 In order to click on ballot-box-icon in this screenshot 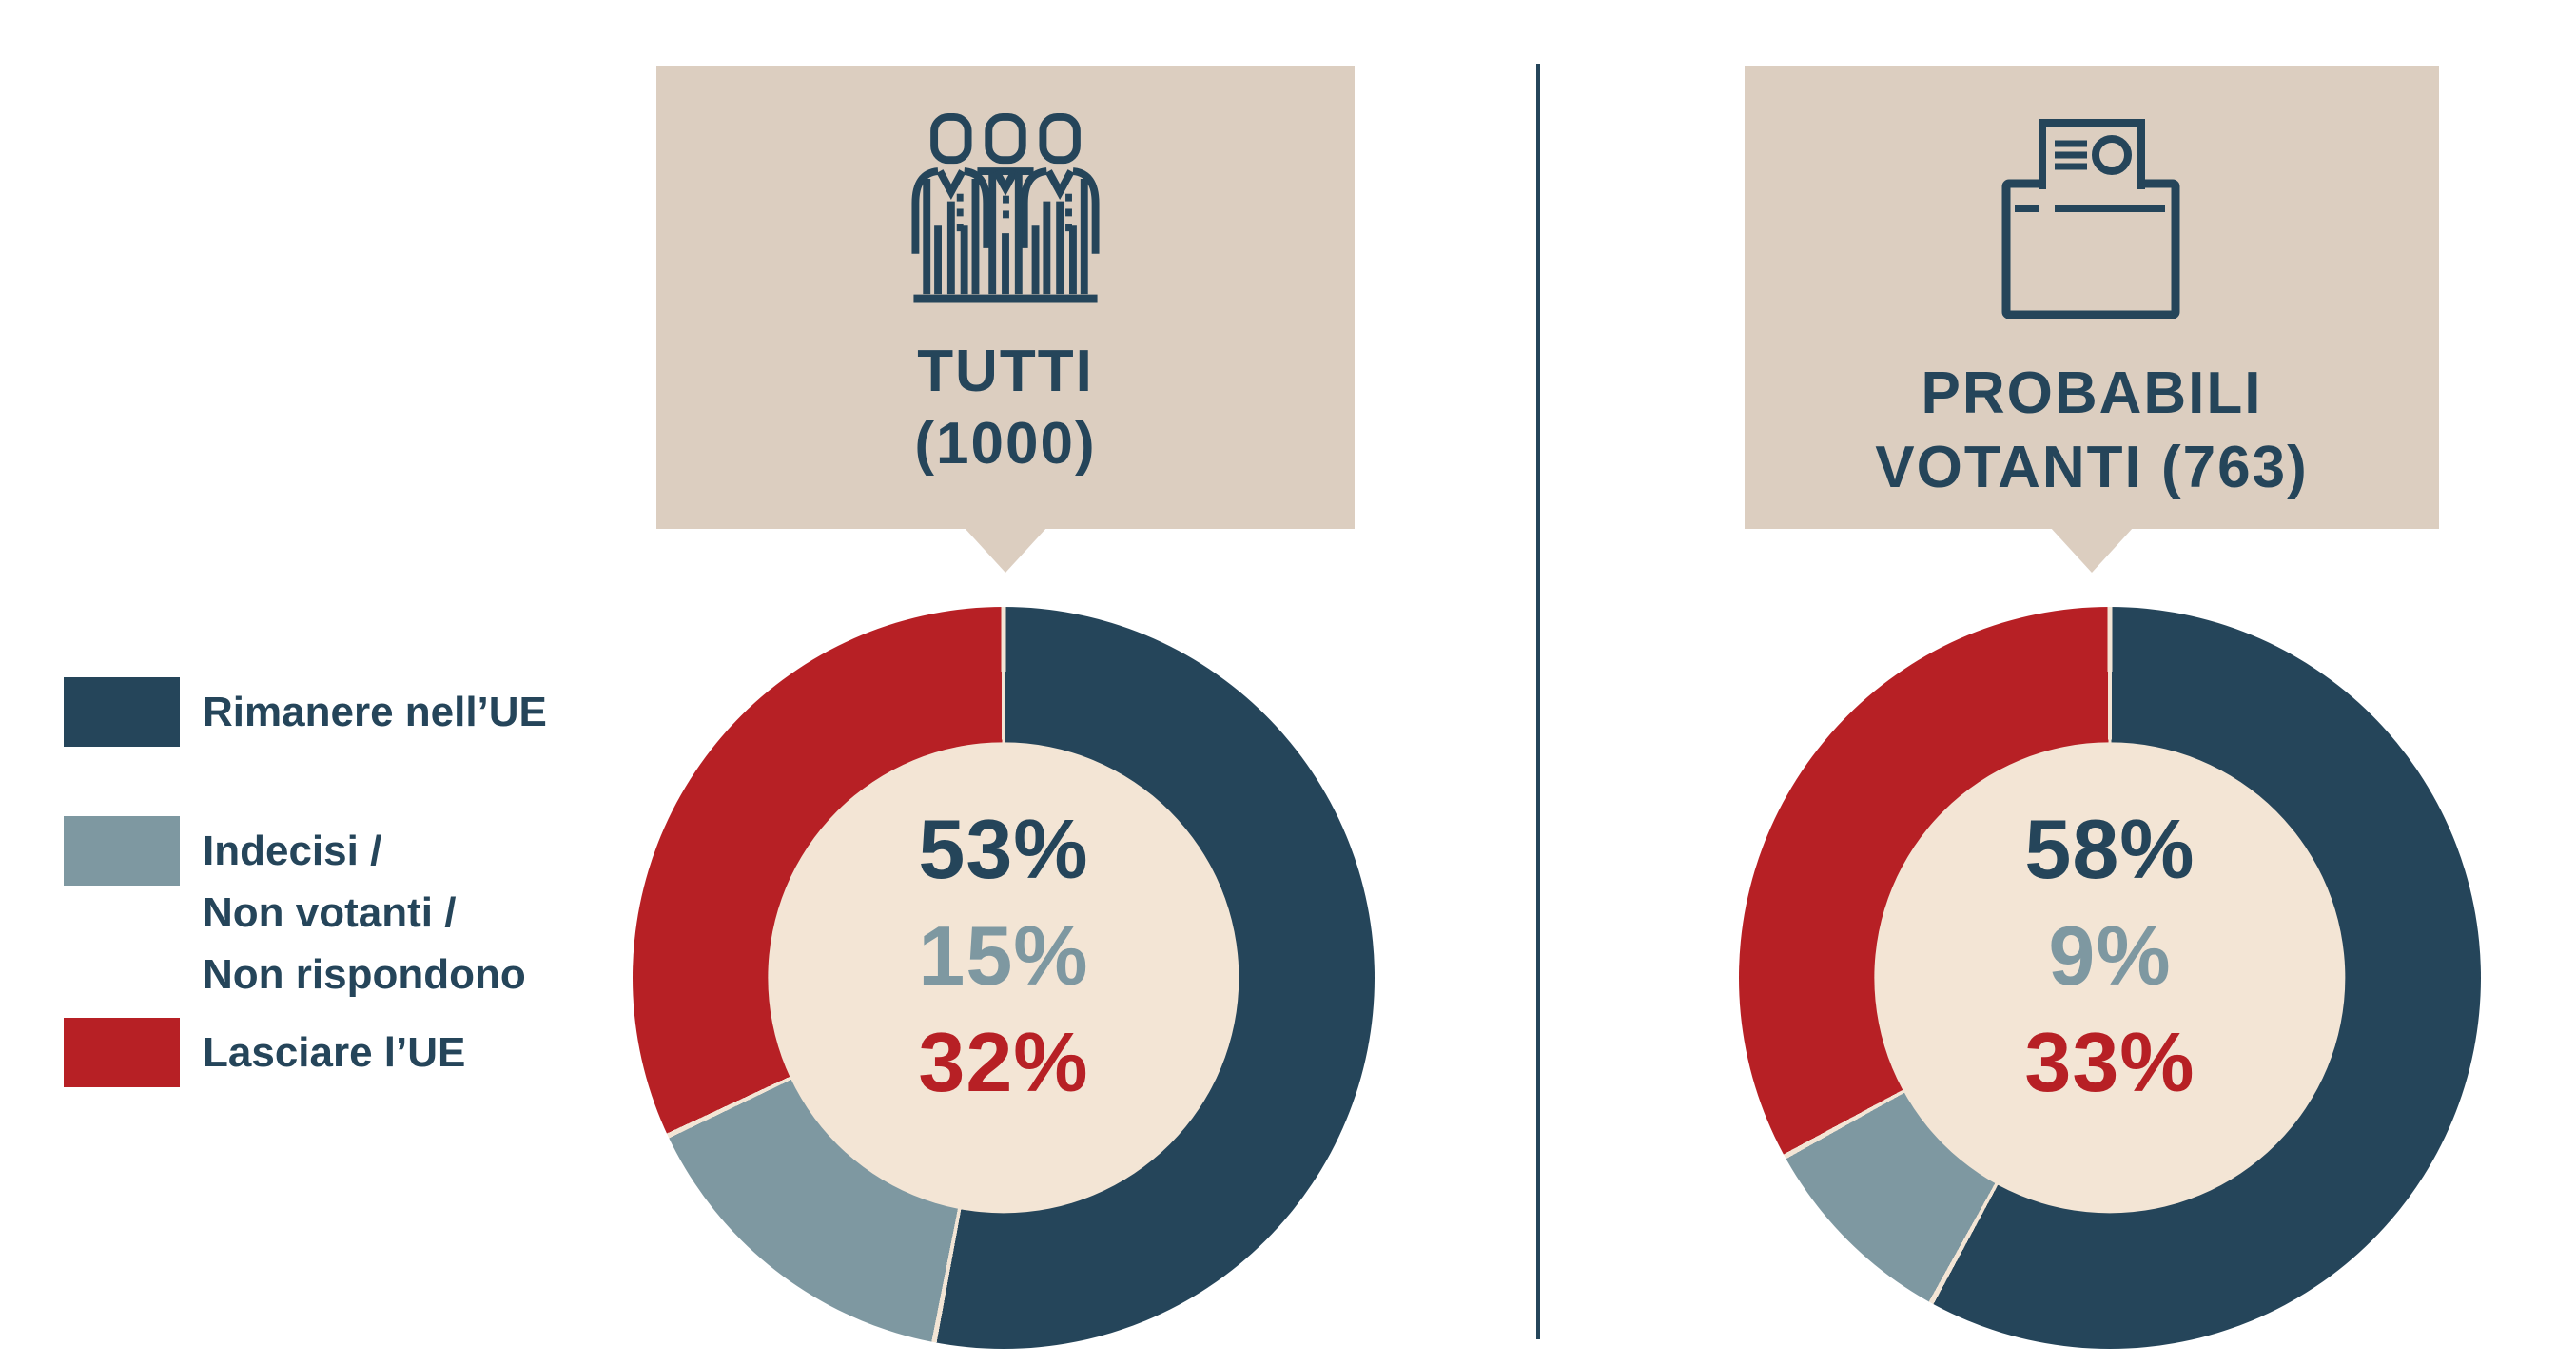, I will do `click(2092, 218)`.